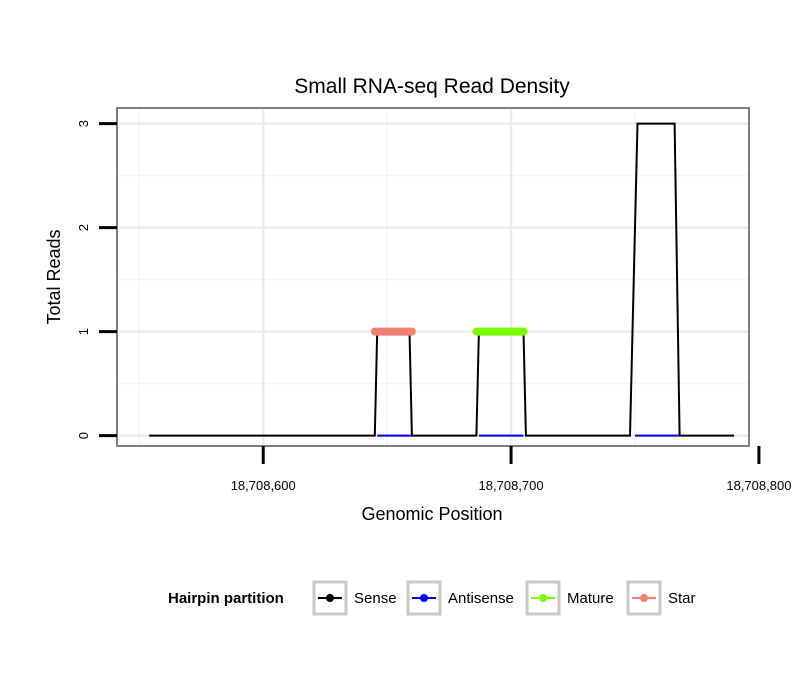  Describe the element at coordinates (375, 598) in the screenshot. I see `legend-label: Sense` at that location.